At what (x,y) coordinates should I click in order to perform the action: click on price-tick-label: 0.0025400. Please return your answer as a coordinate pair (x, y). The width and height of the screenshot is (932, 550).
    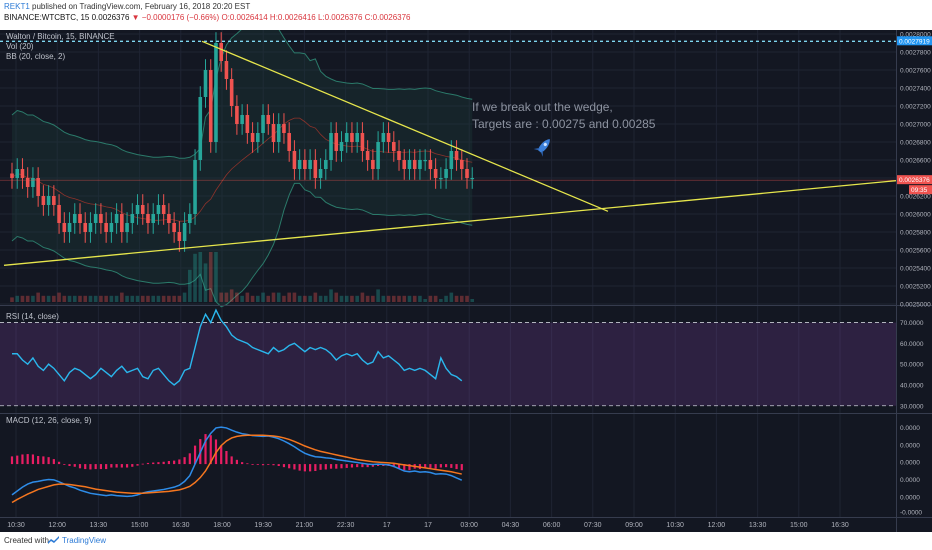
    Looking at the image, I should click on (915, 269).